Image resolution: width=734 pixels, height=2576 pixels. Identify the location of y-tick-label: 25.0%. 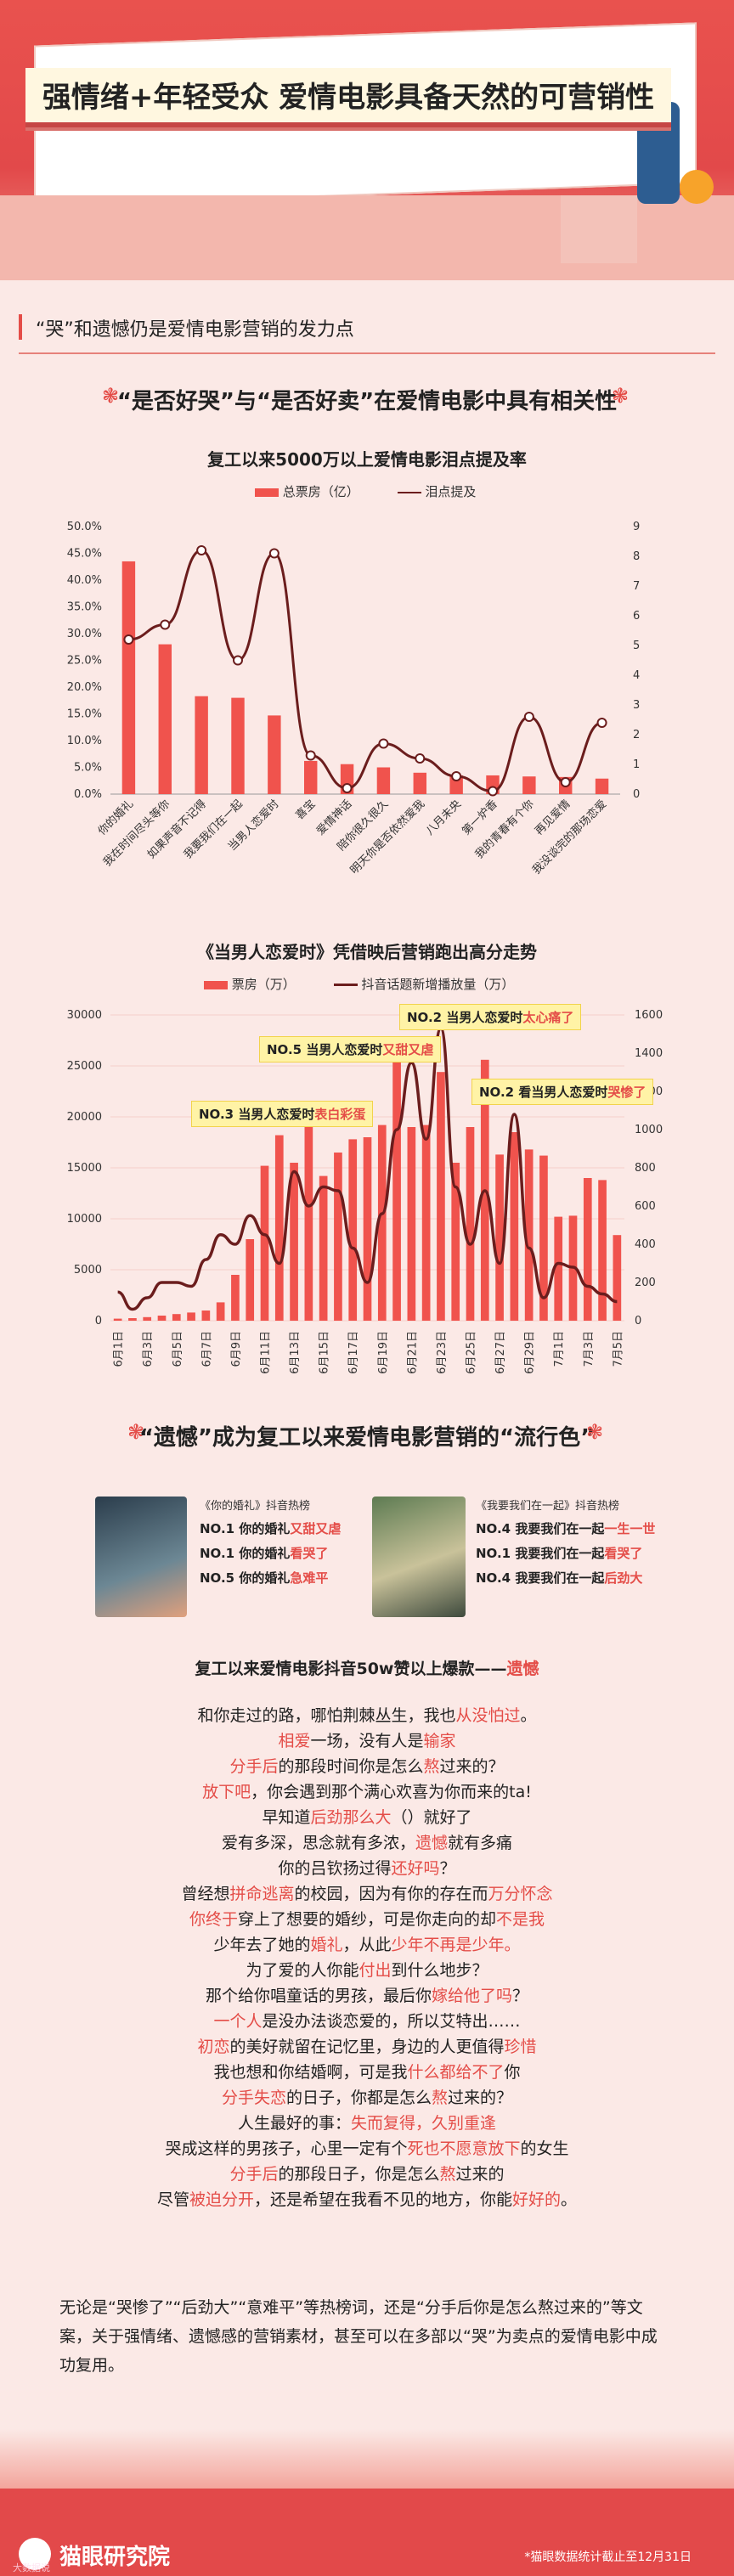
(85, 661).